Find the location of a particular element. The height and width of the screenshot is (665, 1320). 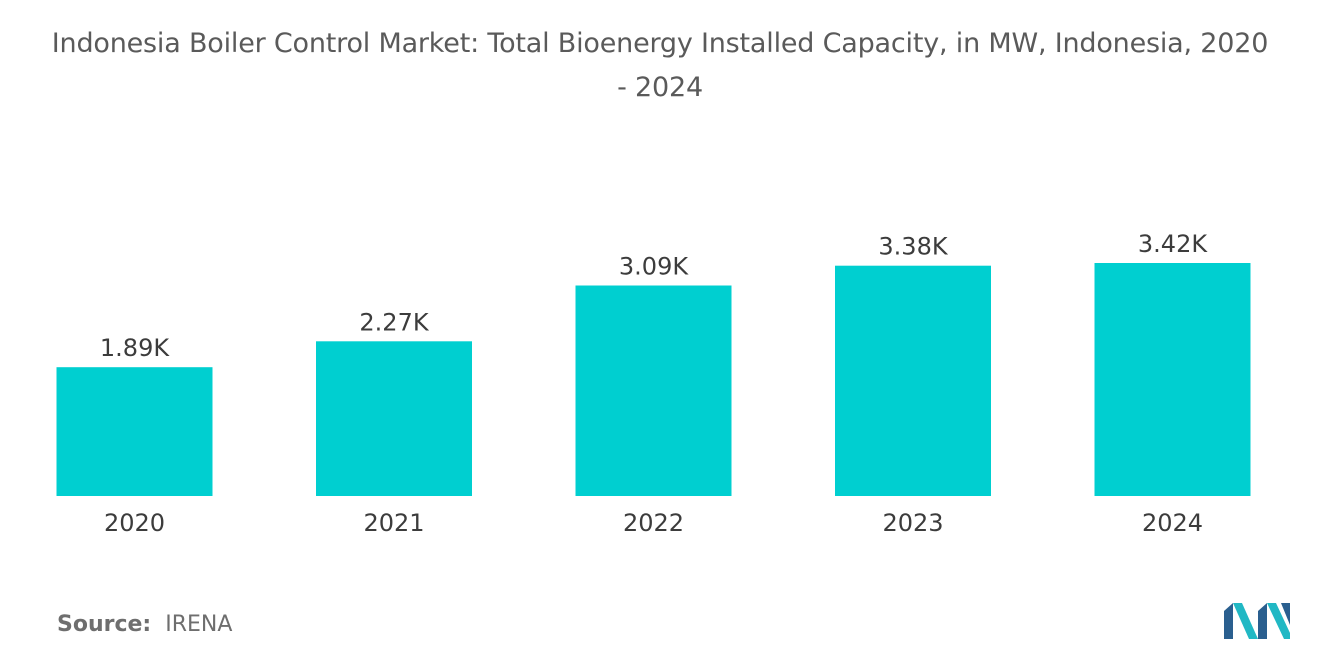

source-value: IRENA is located at coordinates (199, 624).